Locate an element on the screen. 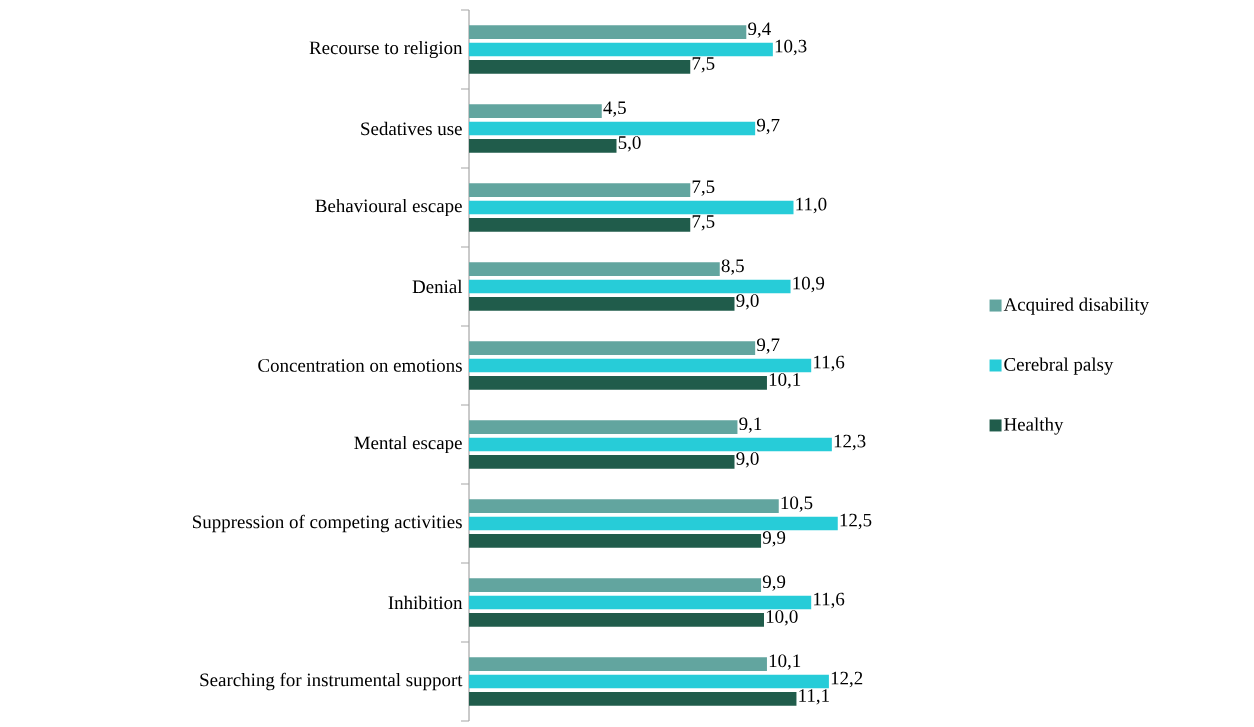 This screenshot has height=727, width=1254. data-label: 10,3 is located at coordinates (791, 47).